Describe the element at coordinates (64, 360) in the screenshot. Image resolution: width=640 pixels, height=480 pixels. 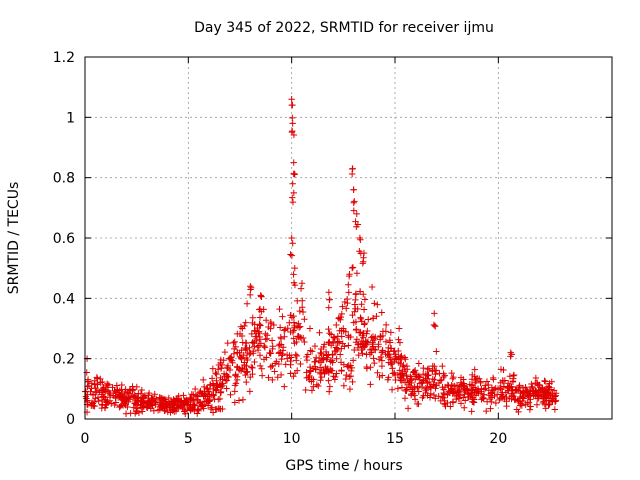
I see `y-tick-label: 0.2` at that location.